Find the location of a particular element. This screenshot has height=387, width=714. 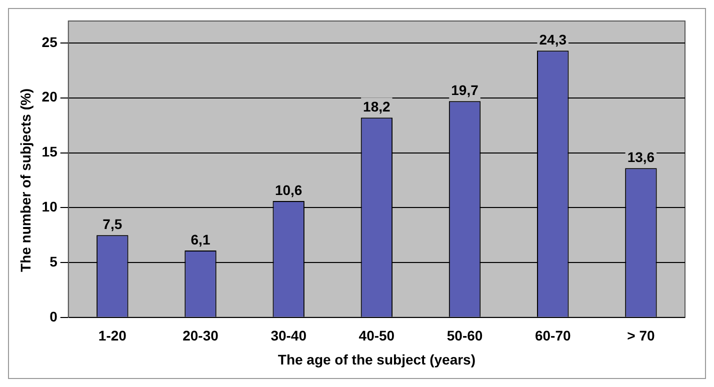

x-tick-label: 1-20 is located at coordinates (112, 336).